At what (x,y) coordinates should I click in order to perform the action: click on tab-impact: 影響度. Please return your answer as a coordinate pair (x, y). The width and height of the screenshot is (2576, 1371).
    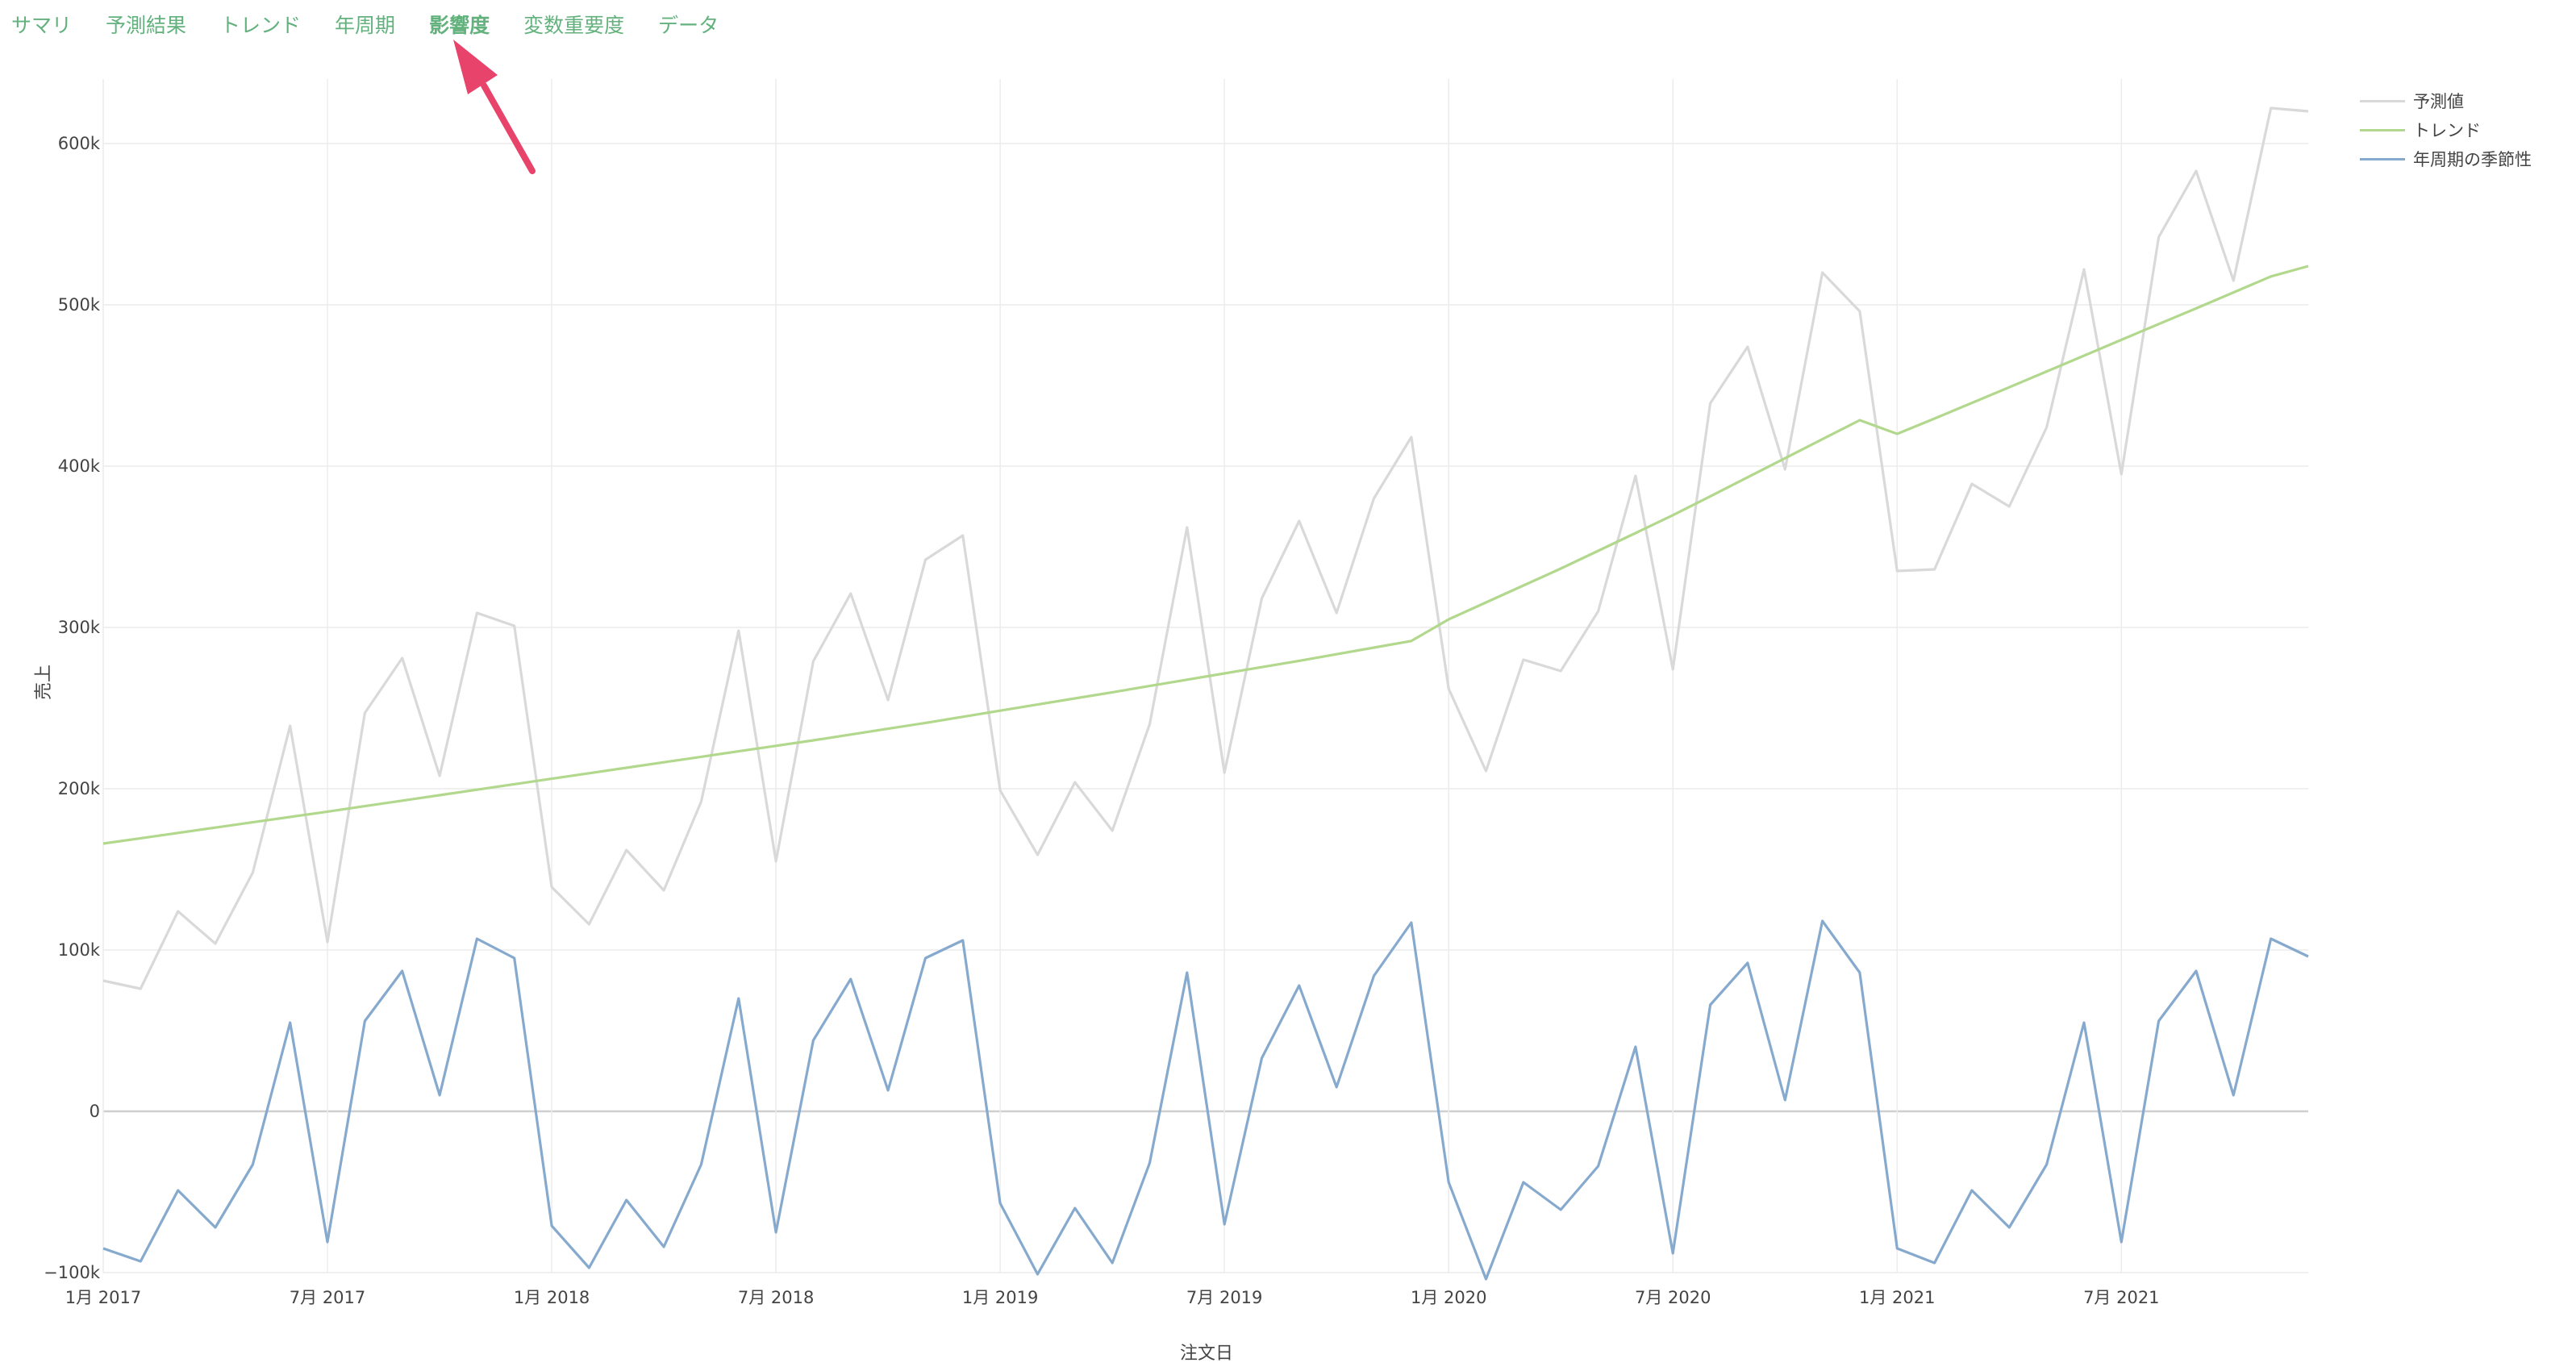
    Looking at the image, I should click on (459, 25).